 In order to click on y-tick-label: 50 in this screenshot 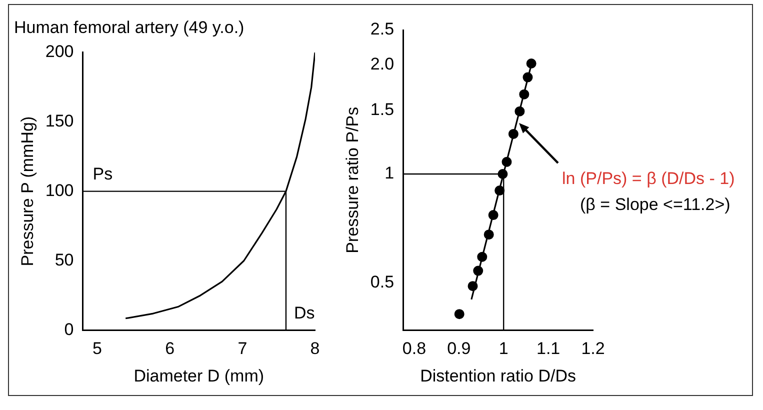, I will do `click(64, 260)`.